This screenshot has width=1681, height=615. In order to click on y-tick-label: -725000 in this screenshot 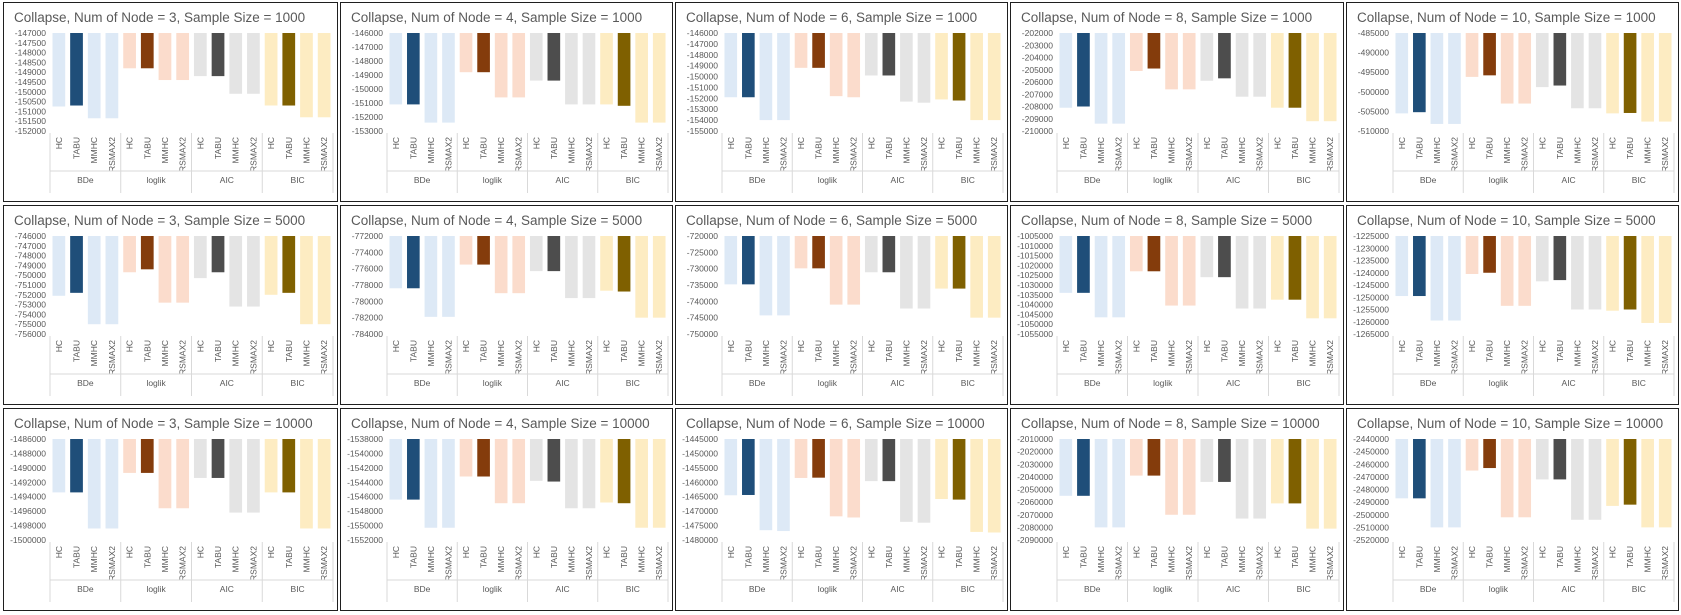, I will do `click(702, 252)`.